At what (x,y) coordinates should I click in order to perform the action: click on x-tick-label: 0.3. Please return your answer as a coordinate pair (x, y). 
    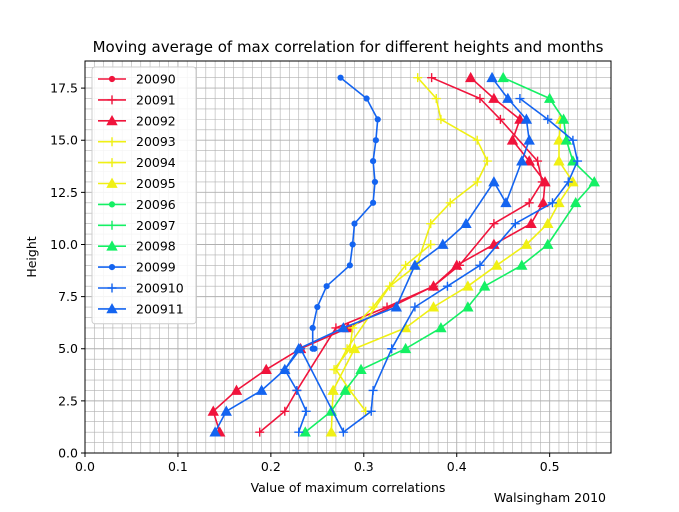
    Looking at the image, I should click on (364, 466).